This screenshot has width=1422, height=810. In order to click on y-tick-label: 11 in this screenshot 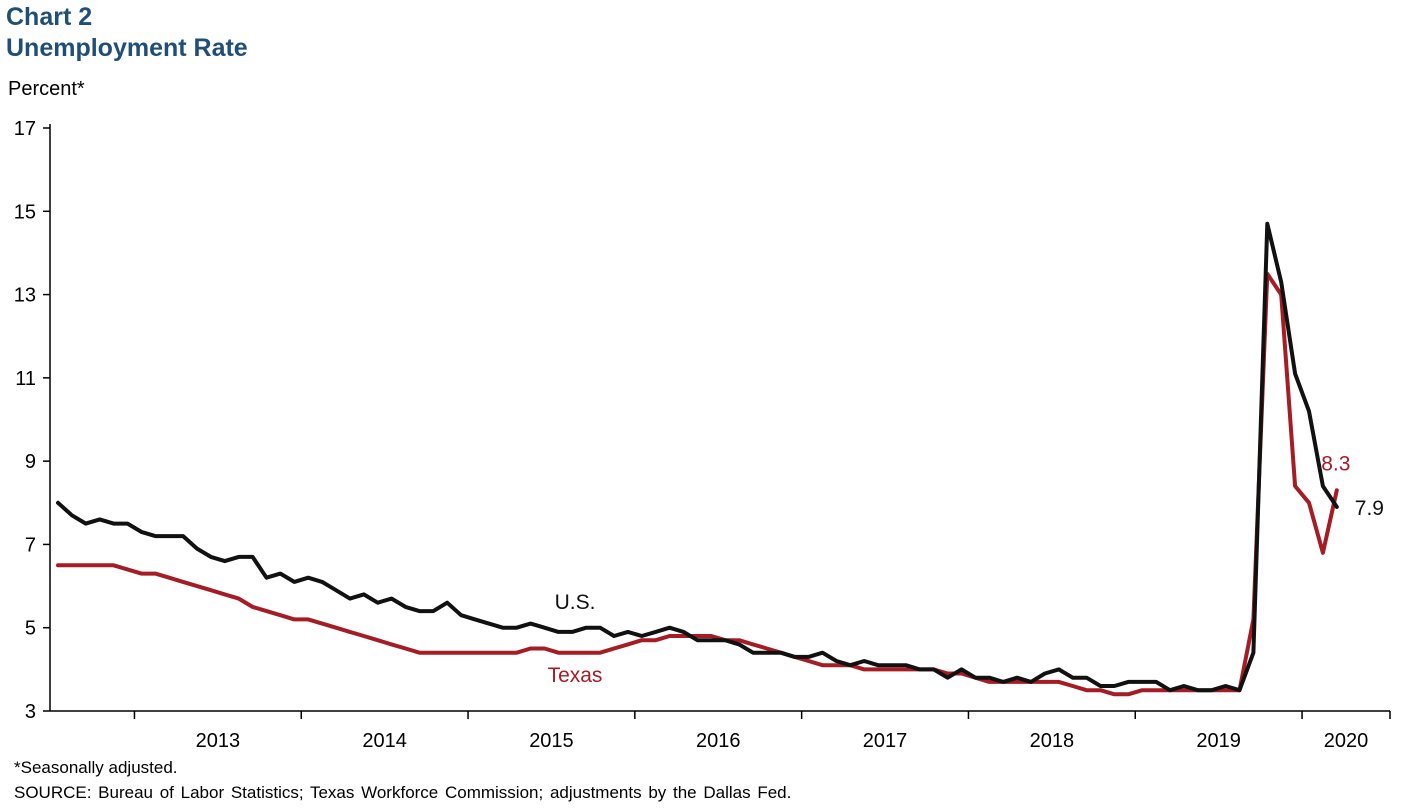, I will do `click(25, 379)`.